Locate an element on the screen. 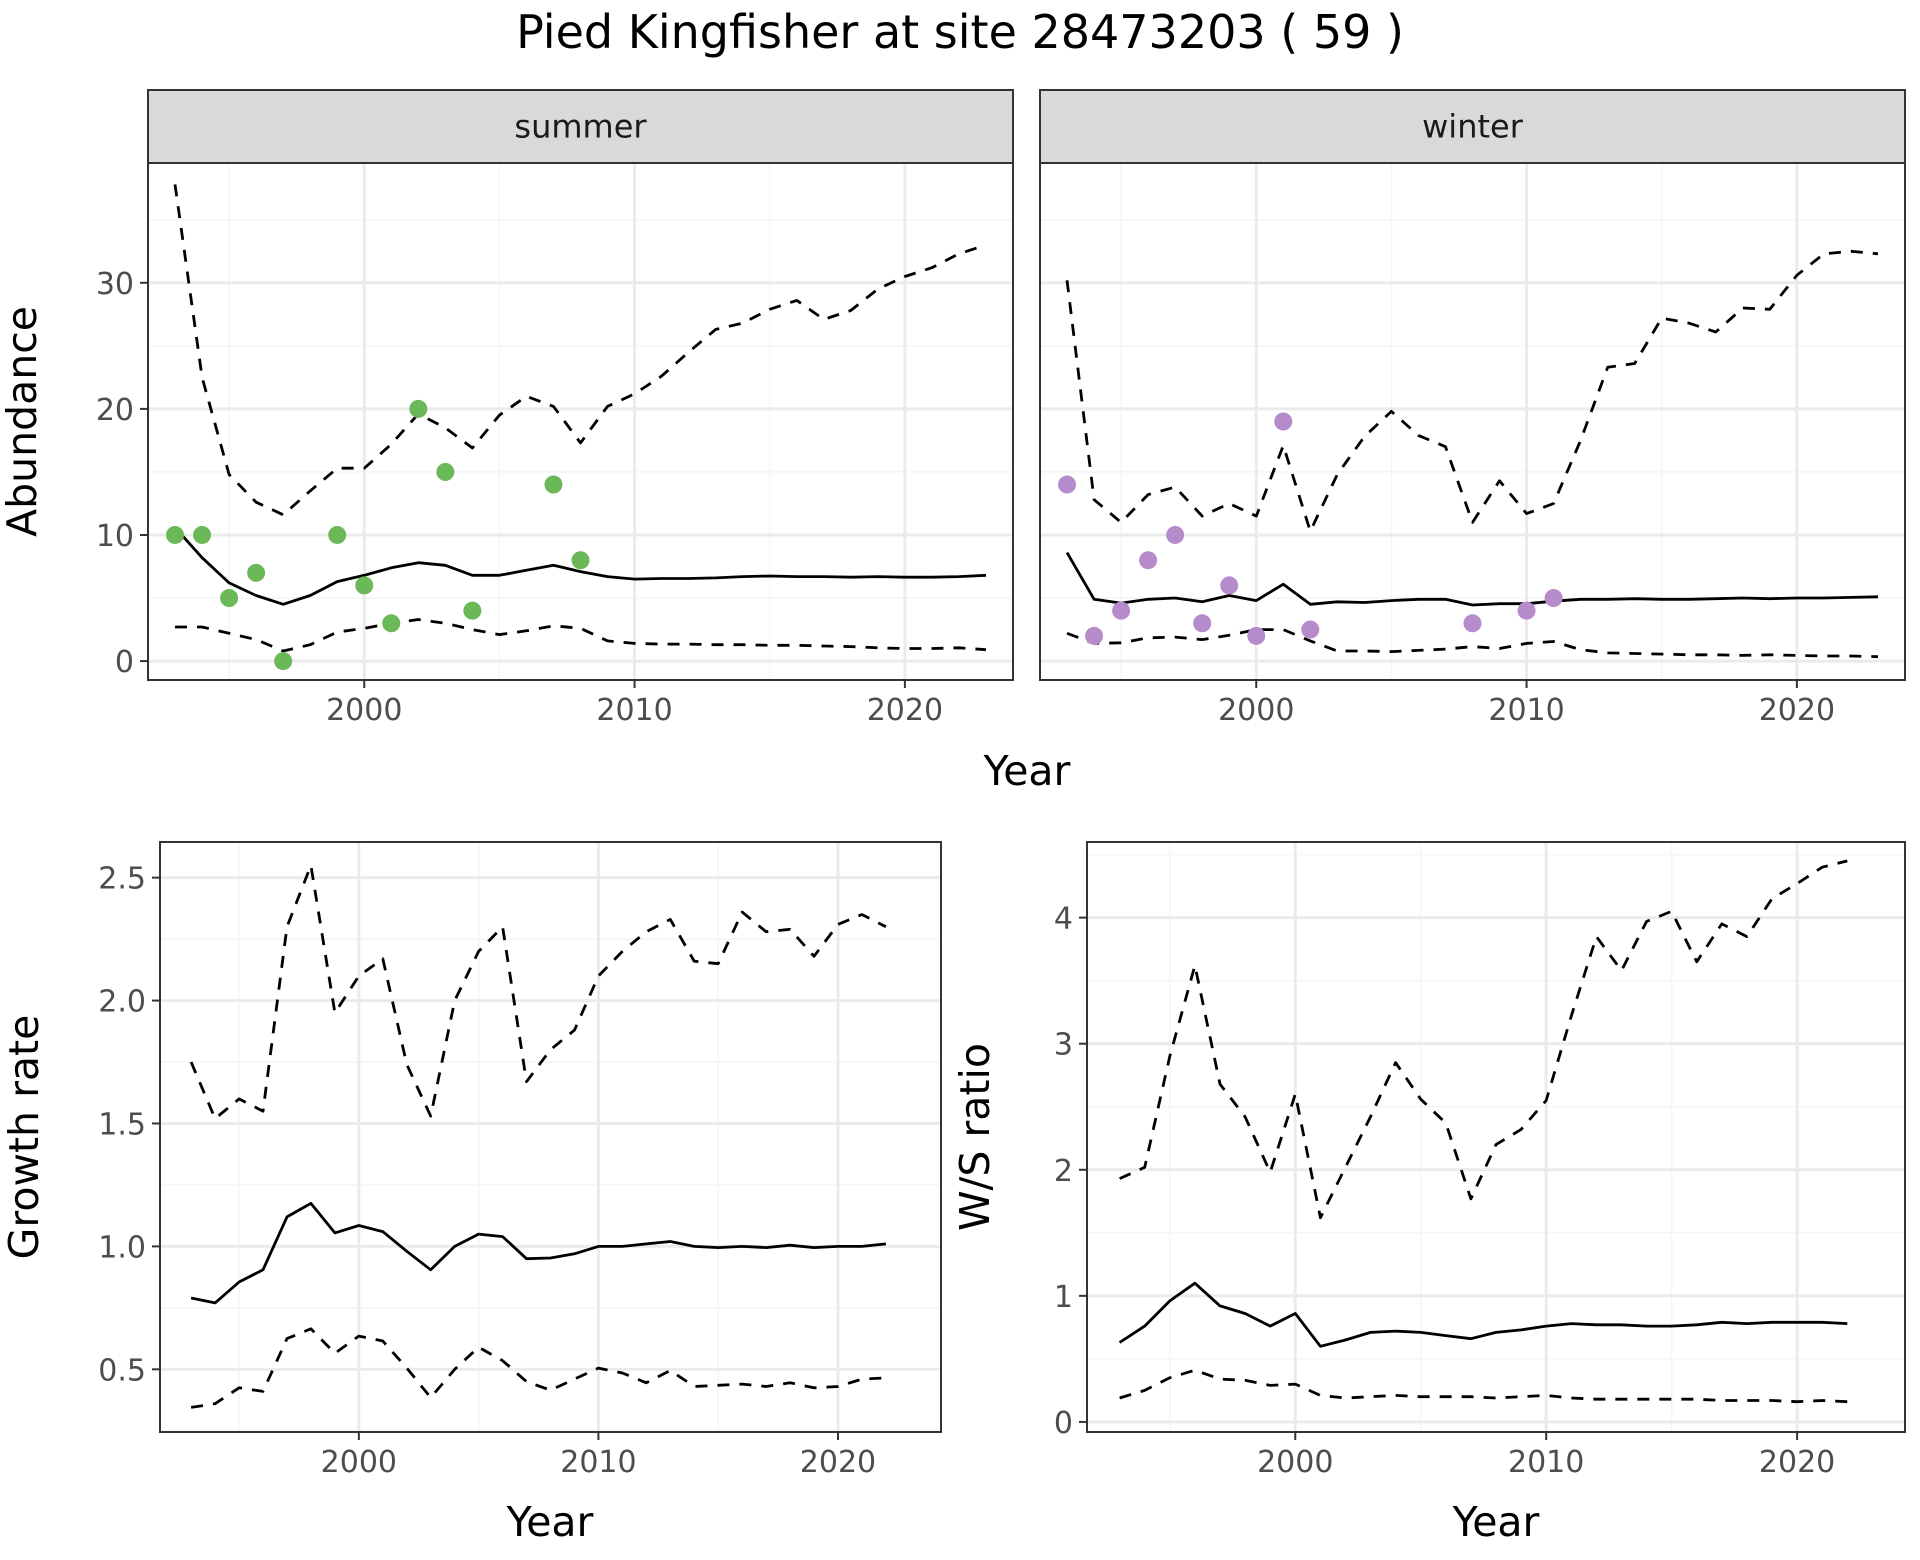 Image resolution: width=1920 pixels, height=1560 pixels. facet-strip-label: summer is located at coordinates (580, 127).